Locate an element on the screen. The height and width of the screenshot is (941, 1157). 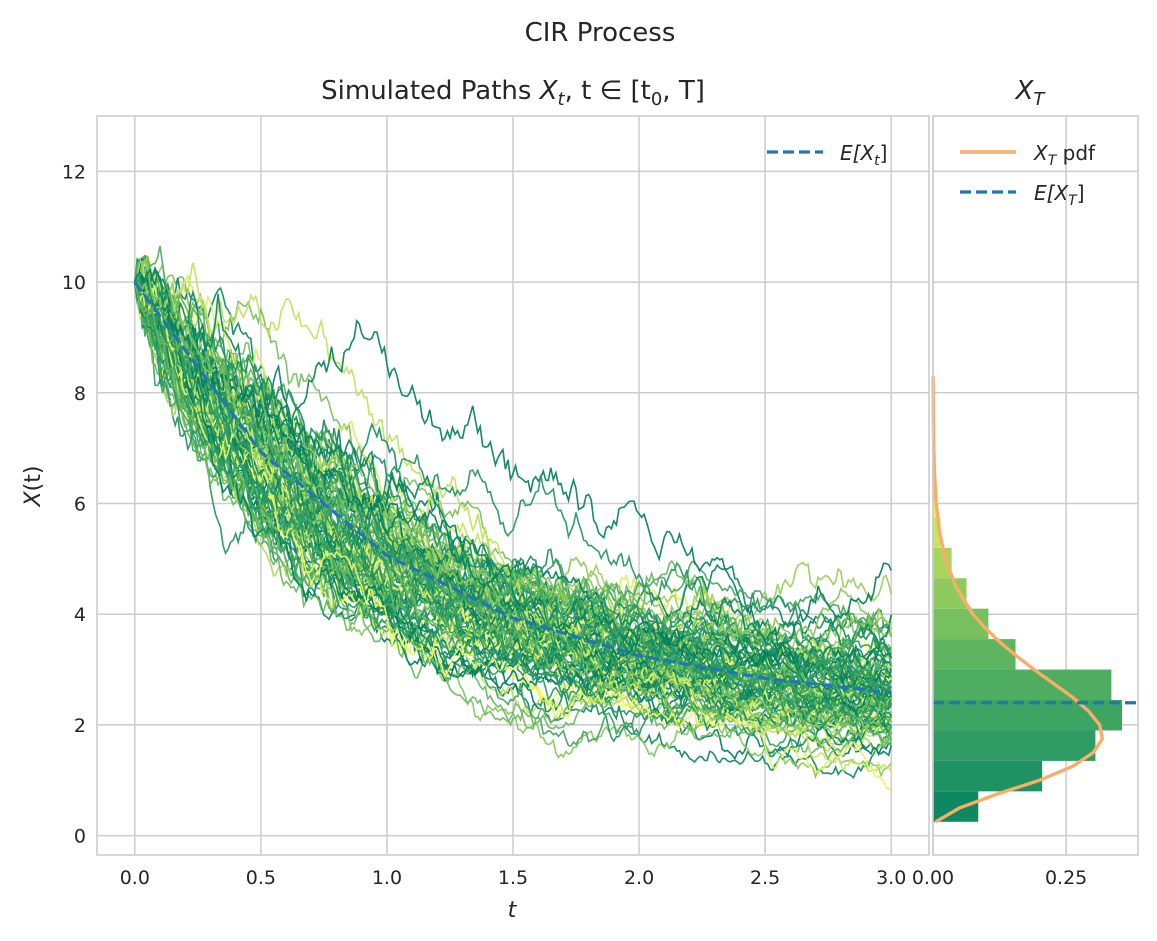
main-legend-label: E[Xt] is located at coordinates (863, 155).